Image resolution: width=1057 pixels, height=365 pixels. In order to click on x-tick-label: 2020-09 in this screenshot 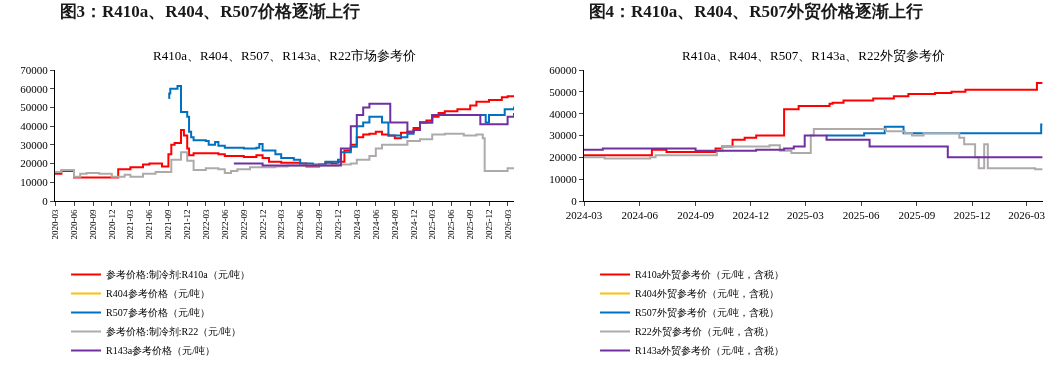, I will do `click(92, 224)`.